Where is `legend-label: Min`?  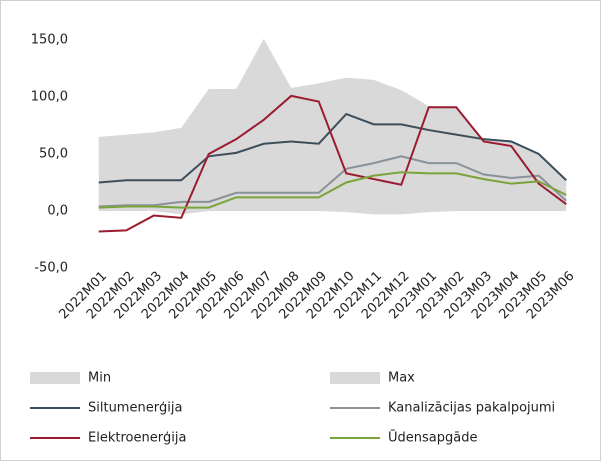
legend-label: Min is located at coordinates (99, 378).